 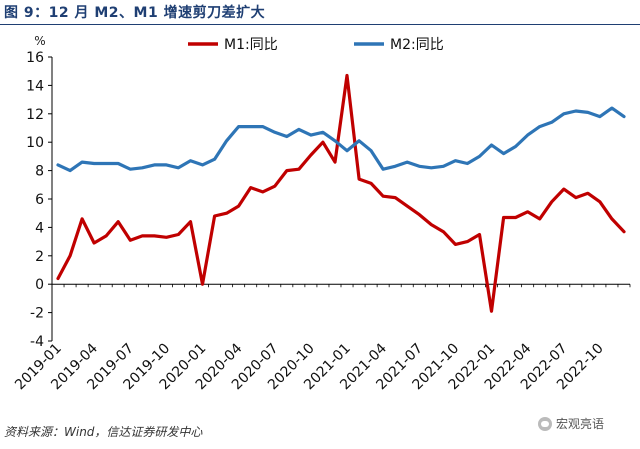 I want to click on wechat-icon, so click(x=545, y=423).